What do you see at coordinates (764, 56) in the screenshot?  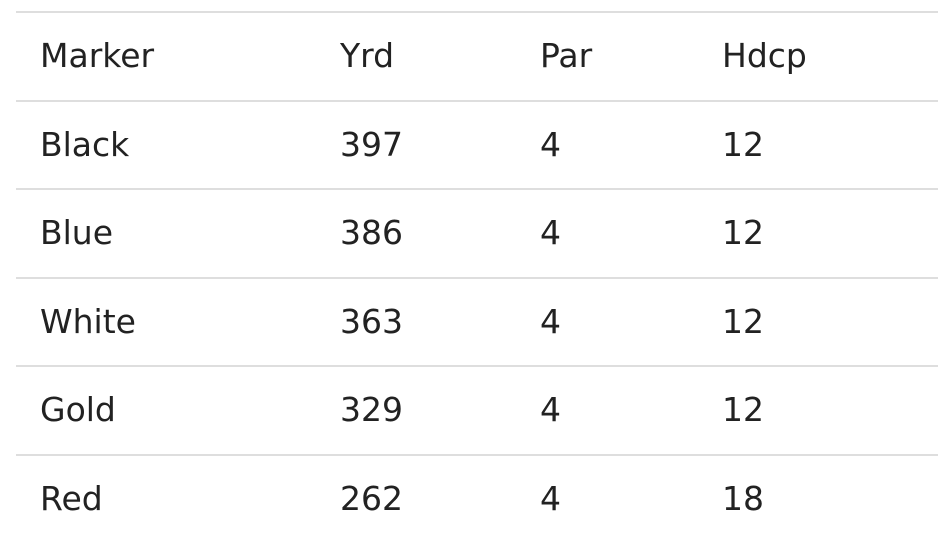 I see `header-cell: Hdcp` at bounding box center [764, 56].